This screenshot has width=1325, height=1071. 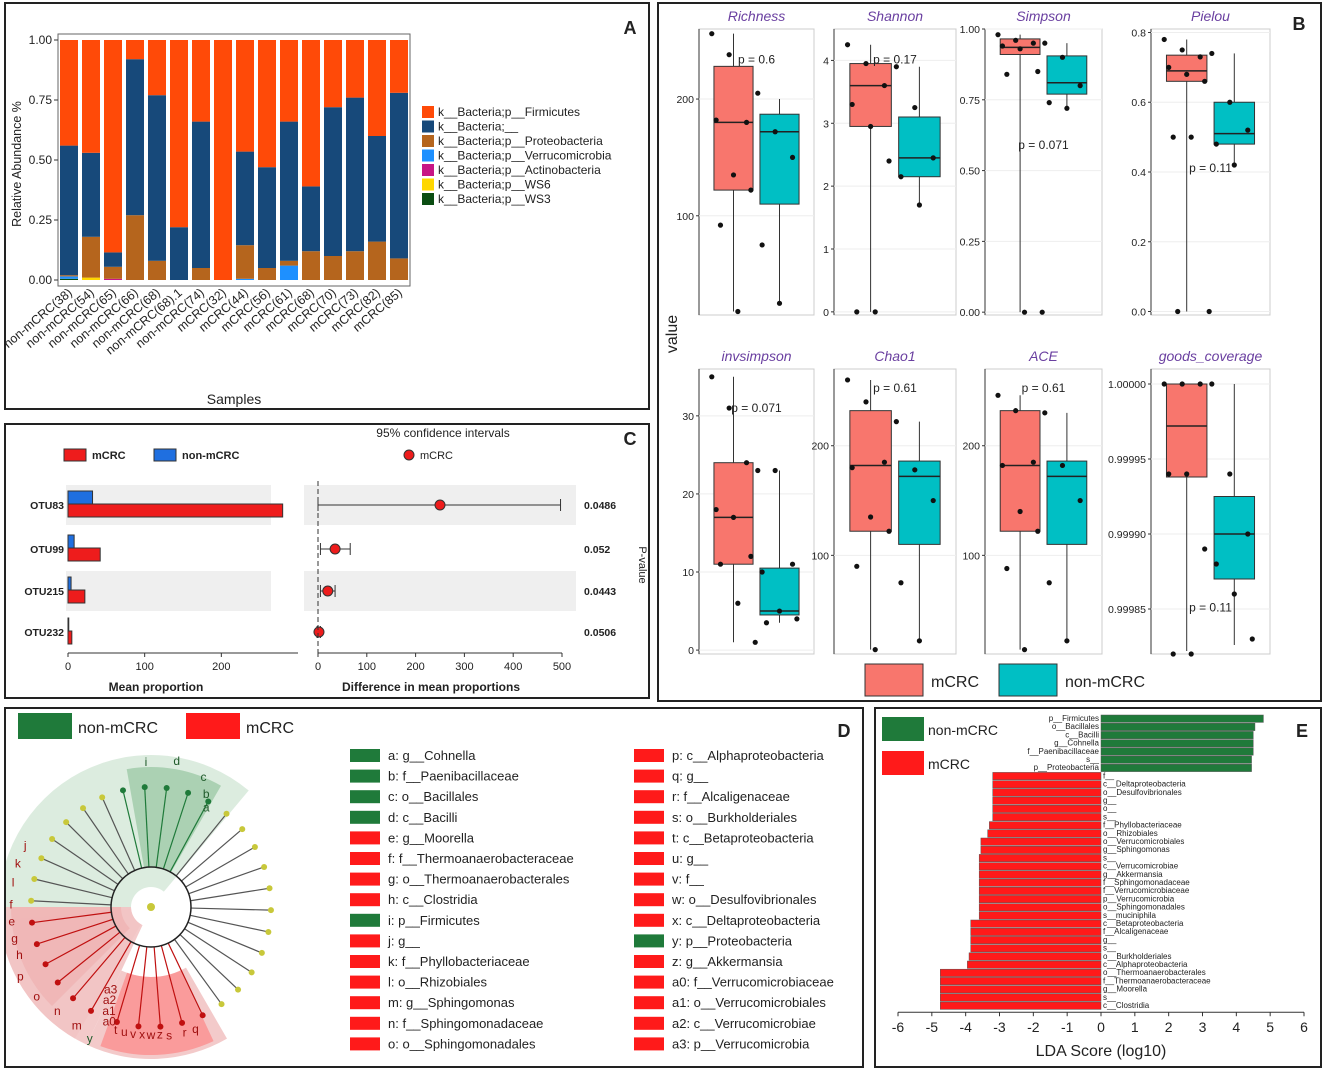 I want to click on lda-bar-label: f__Thermoanaerobacteraceae, so click(x=1157, y=980).